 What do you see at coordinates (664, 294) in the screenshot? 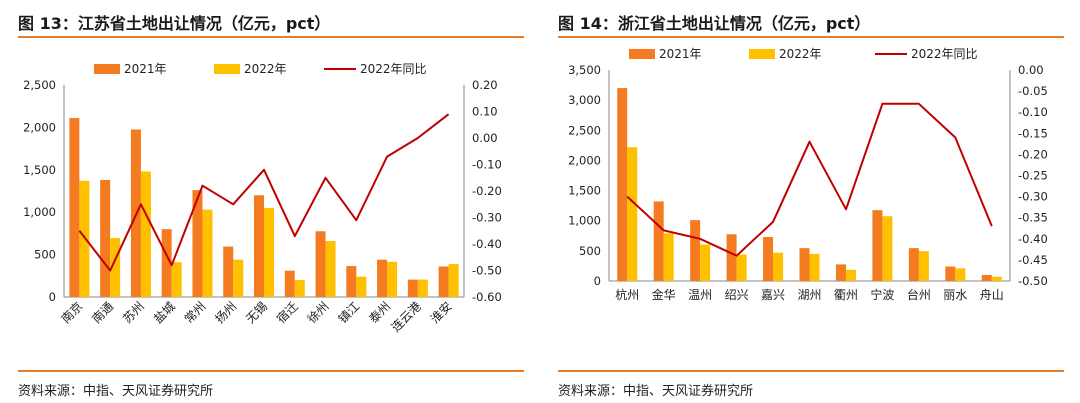
I see `x-axis-category-label: 金华` at bounding box center [664, 294].